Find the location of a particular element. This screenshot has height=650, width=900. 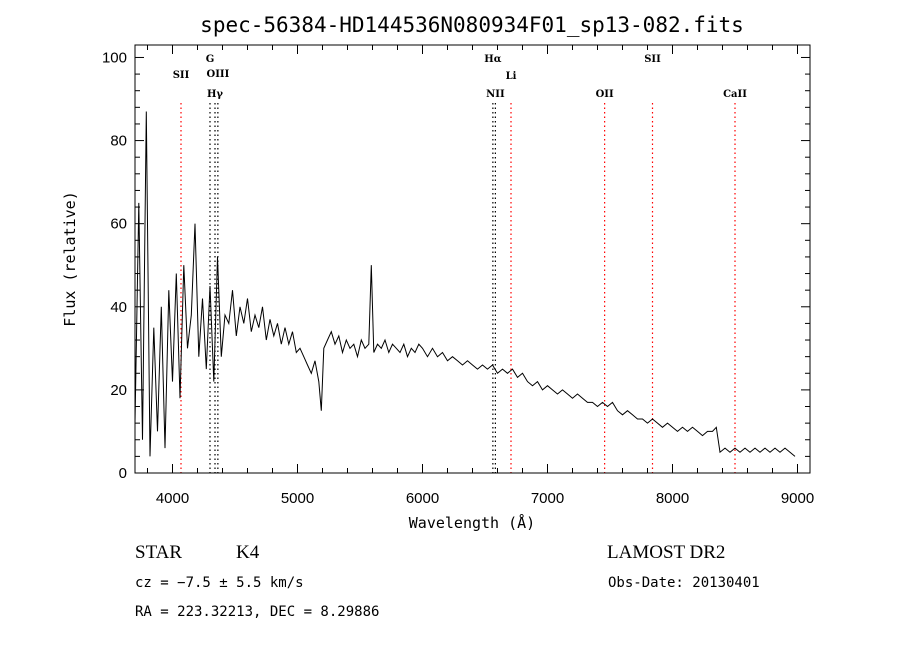

survey-release: LAMOST DR2 is located at coordinates (666, 552).